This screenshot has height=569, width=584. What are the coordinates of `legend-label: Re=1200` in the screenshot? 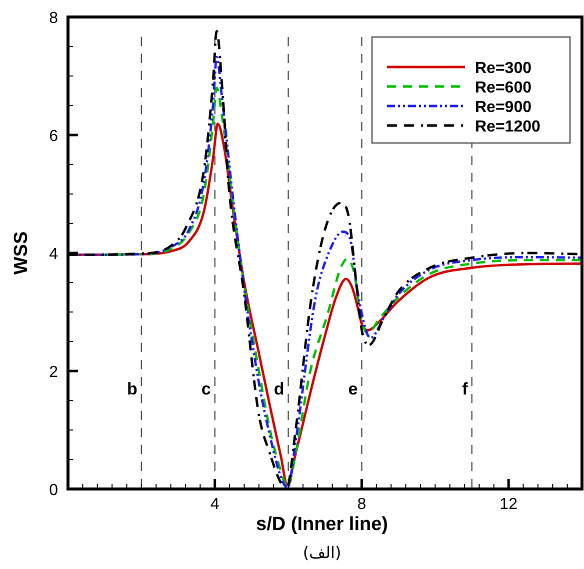 It's located at (507, 127).